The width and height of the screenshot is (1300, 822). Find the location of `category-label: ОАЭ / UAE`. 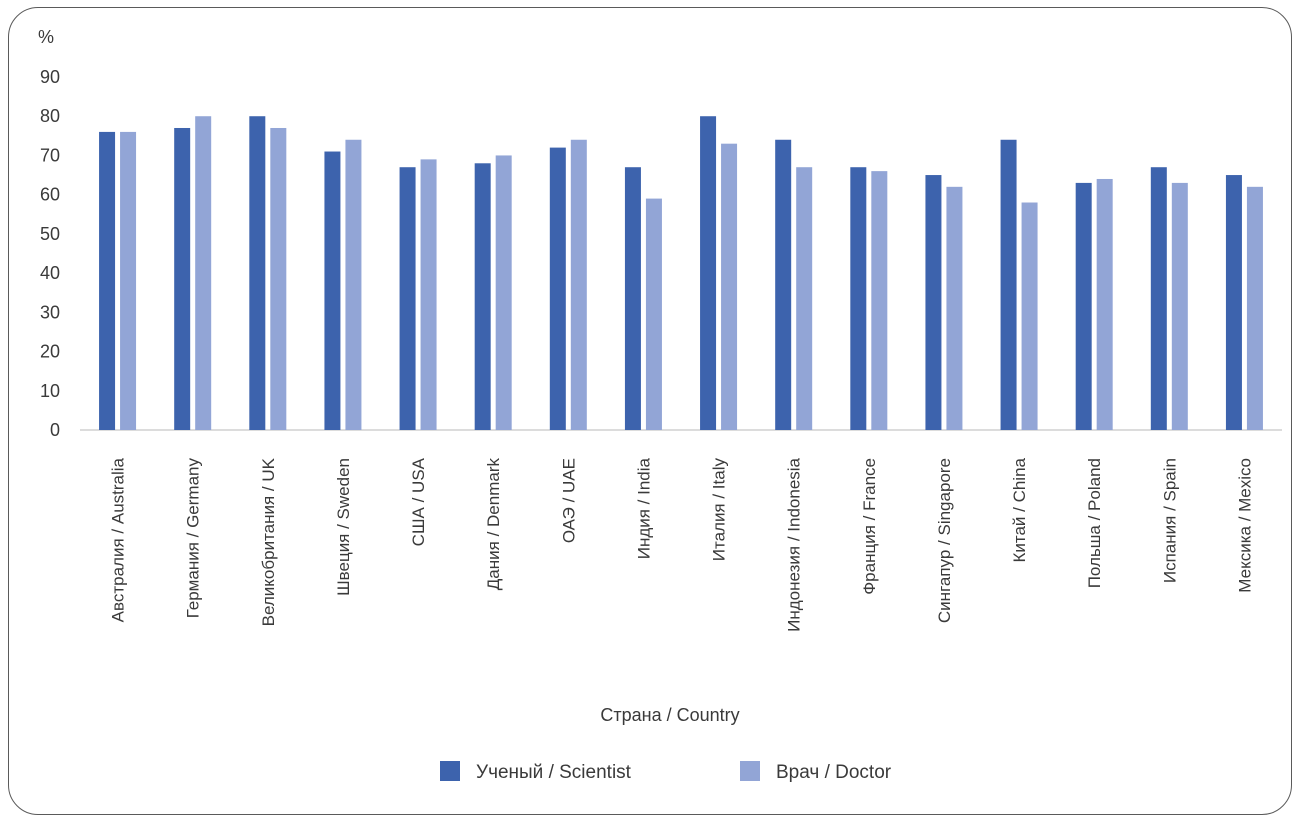

category-label: ОАЭ / UAE is located at coordinates (568, 500).